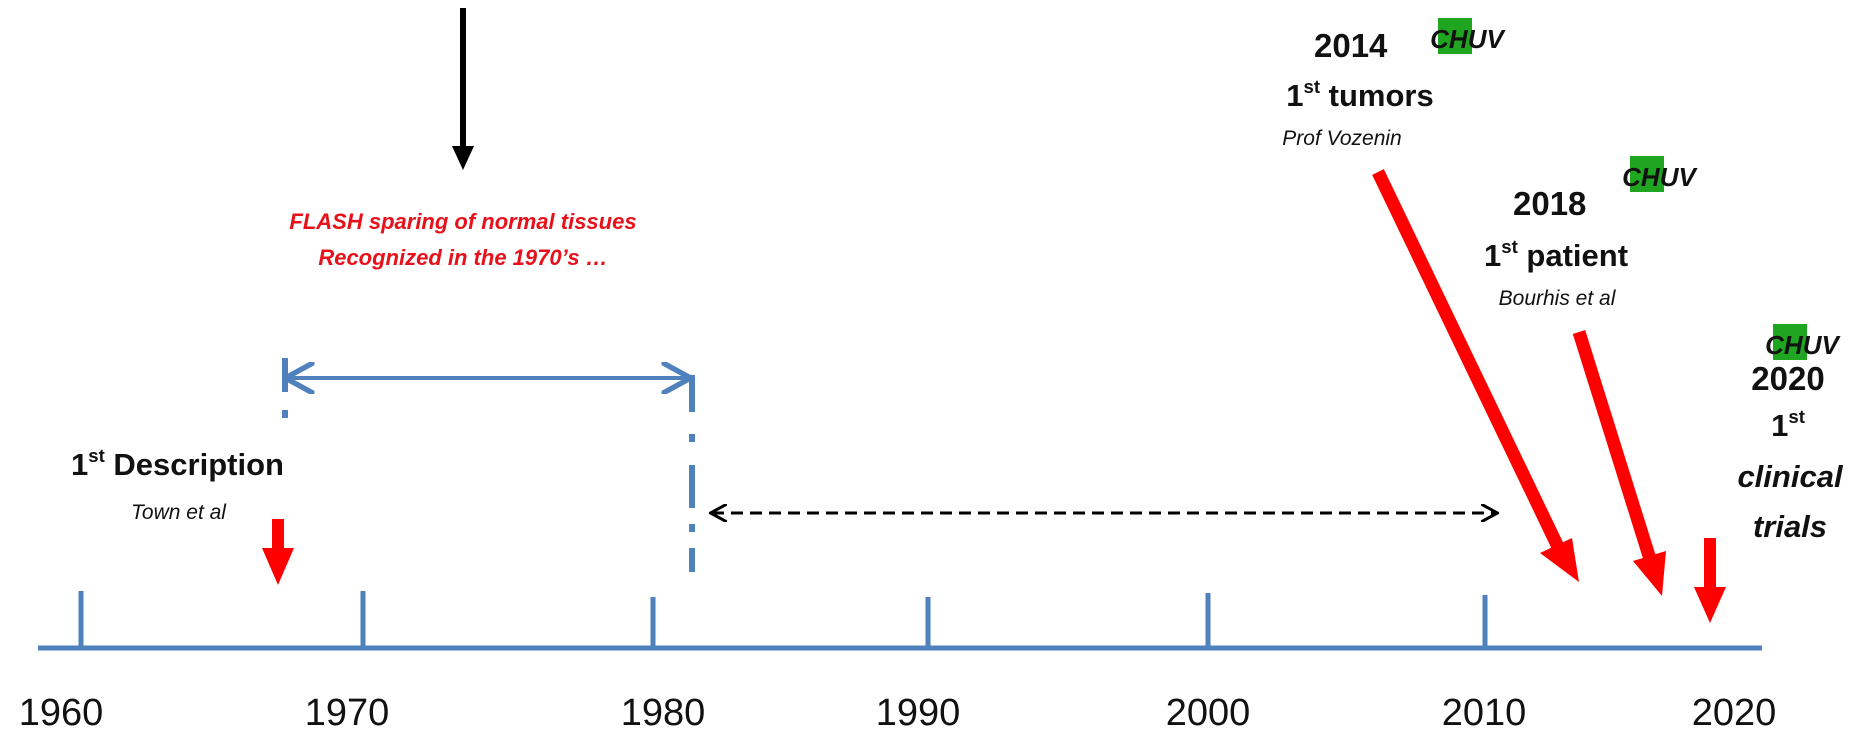 The width and height of the screenshot is (1849, 734). I want to click on chuv-logo-2018: CHUV, so click(1660, 174).